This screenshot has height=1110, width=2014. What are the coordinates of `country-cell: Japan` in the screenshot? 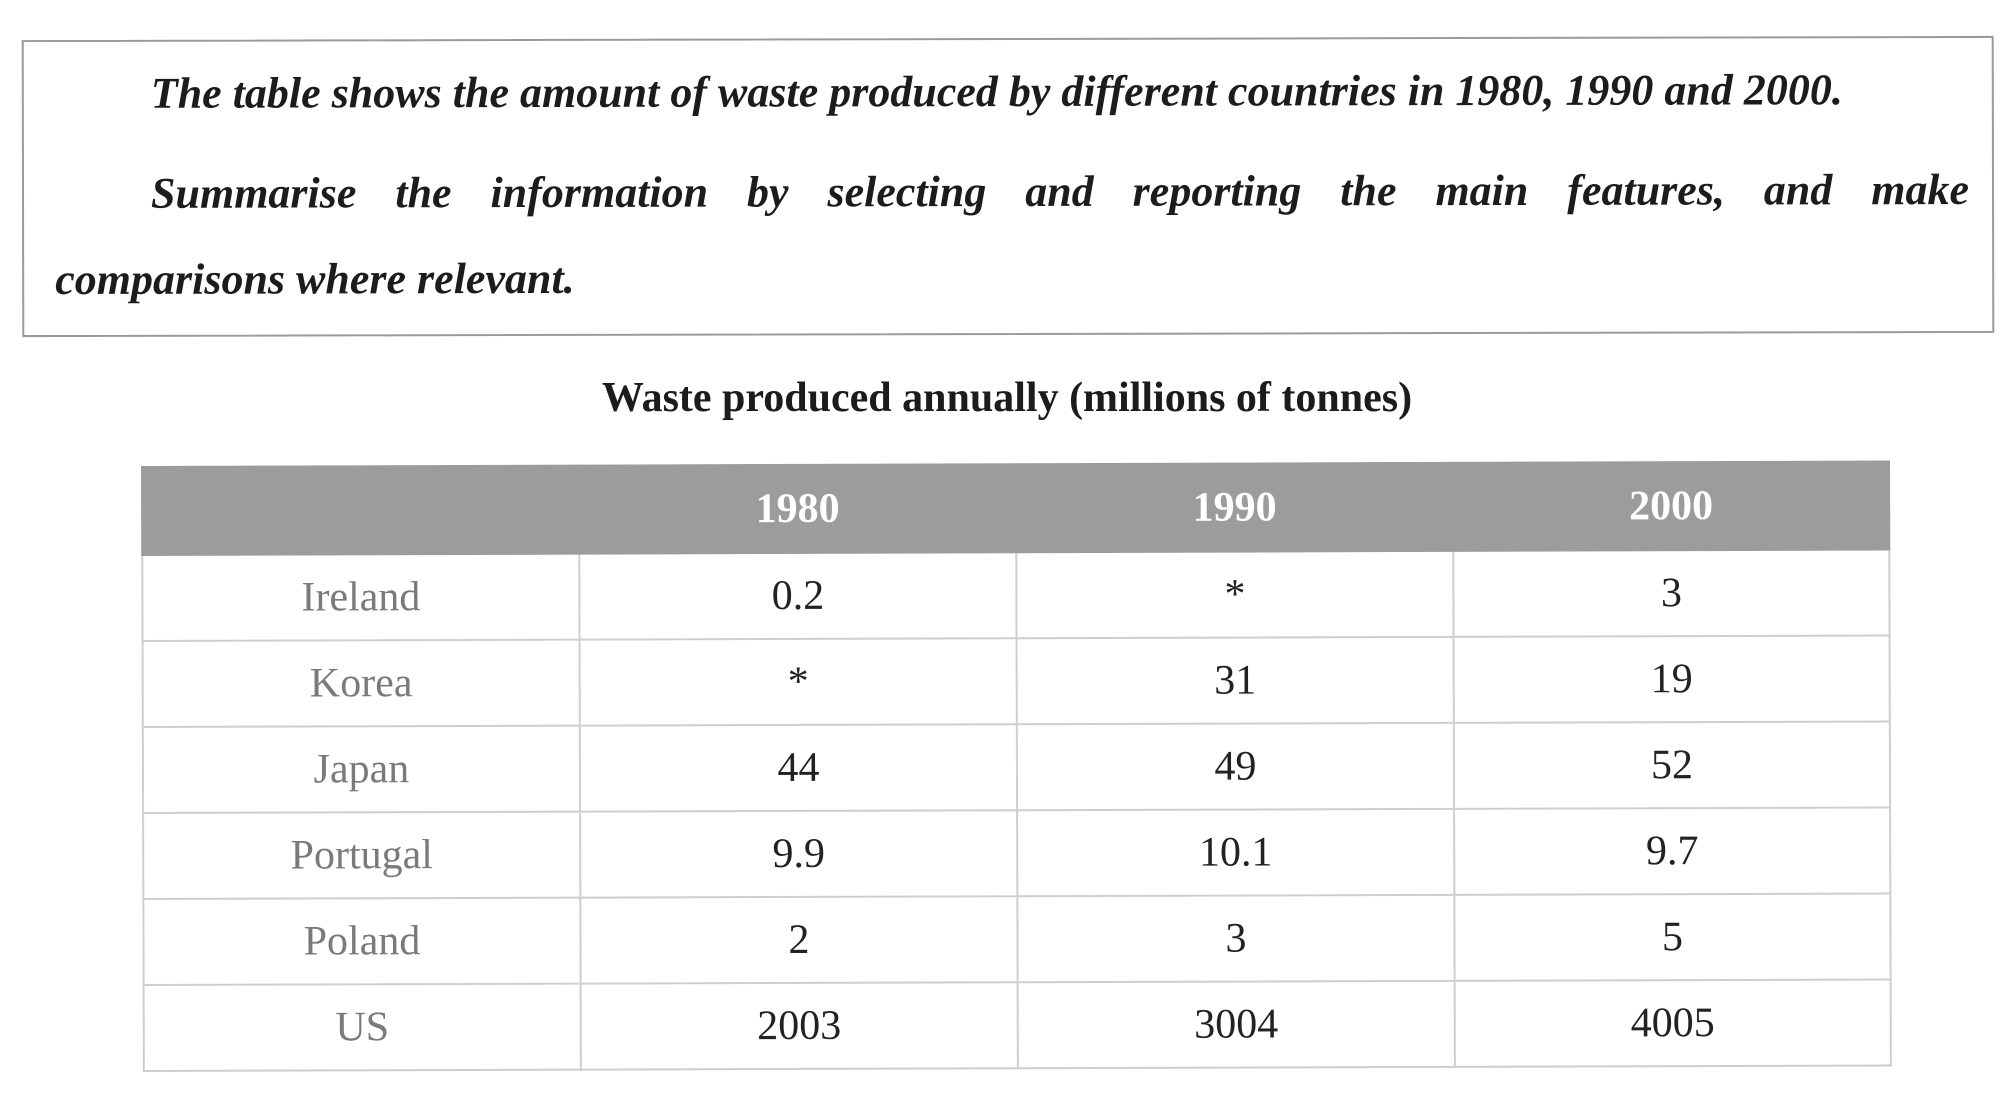 It's located at (361, 769).